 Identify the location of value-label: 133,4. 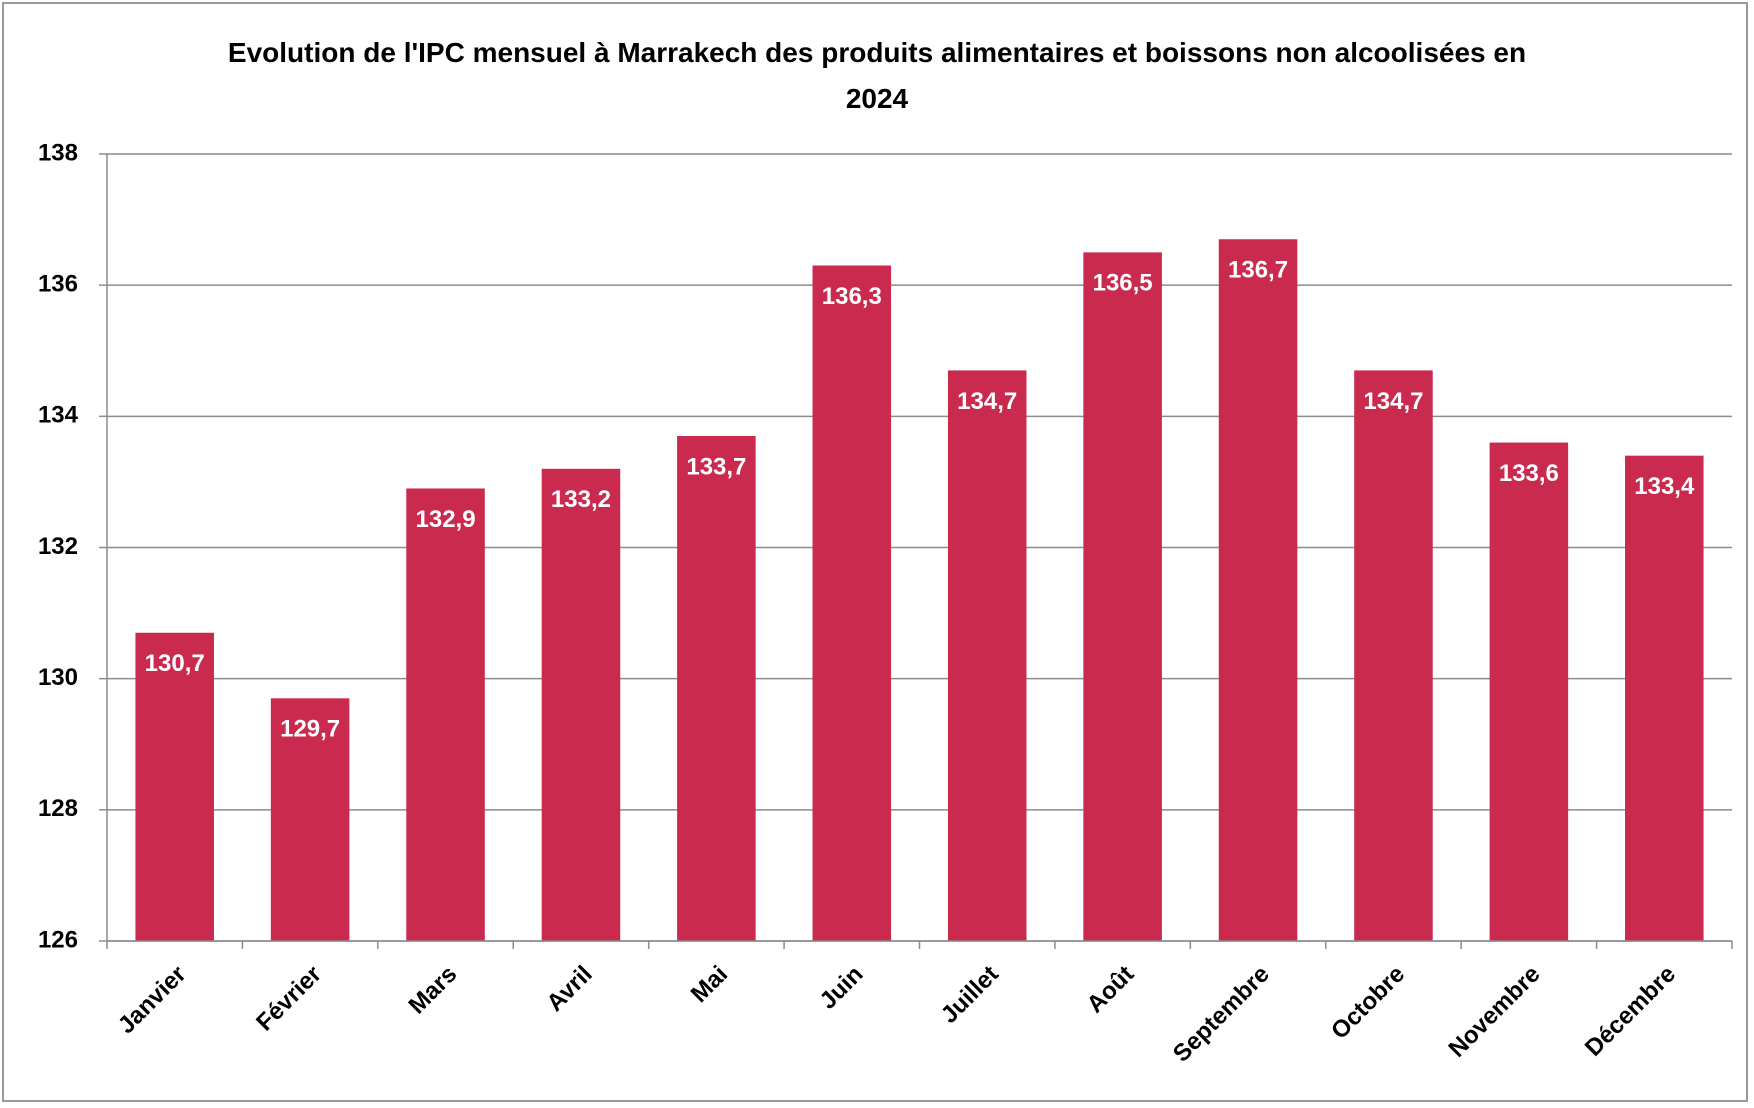
(1664, 486).